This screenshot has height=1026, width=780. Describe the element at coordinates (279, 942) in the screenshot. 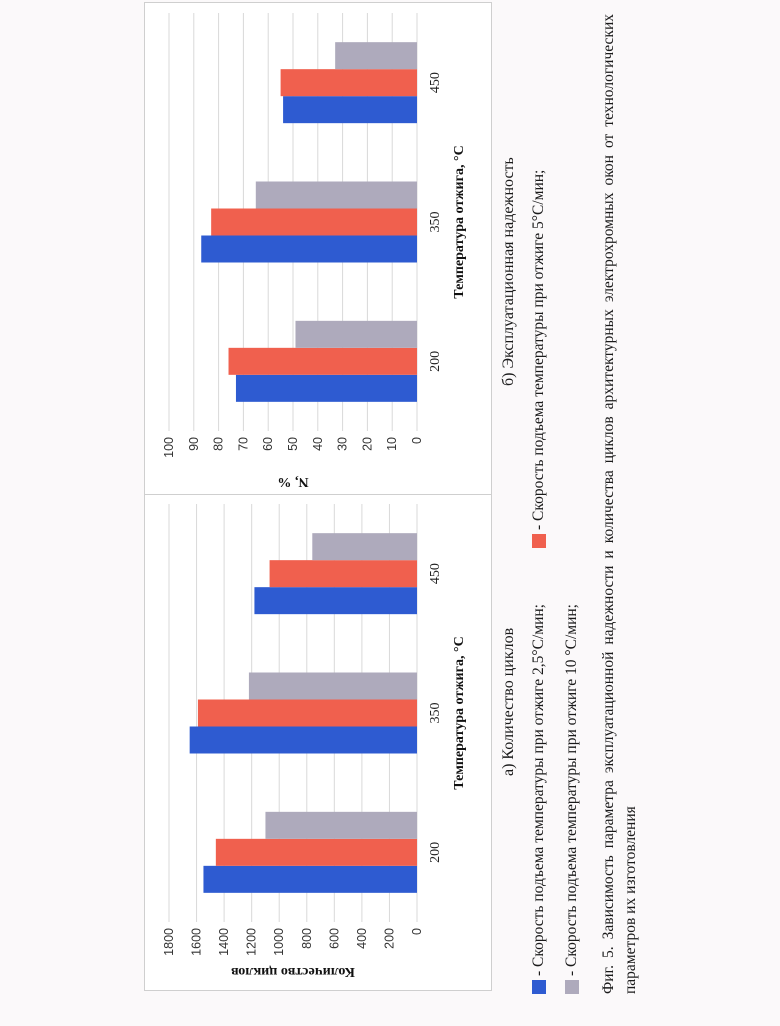

I see `y-tick-label: 1000` at that location.